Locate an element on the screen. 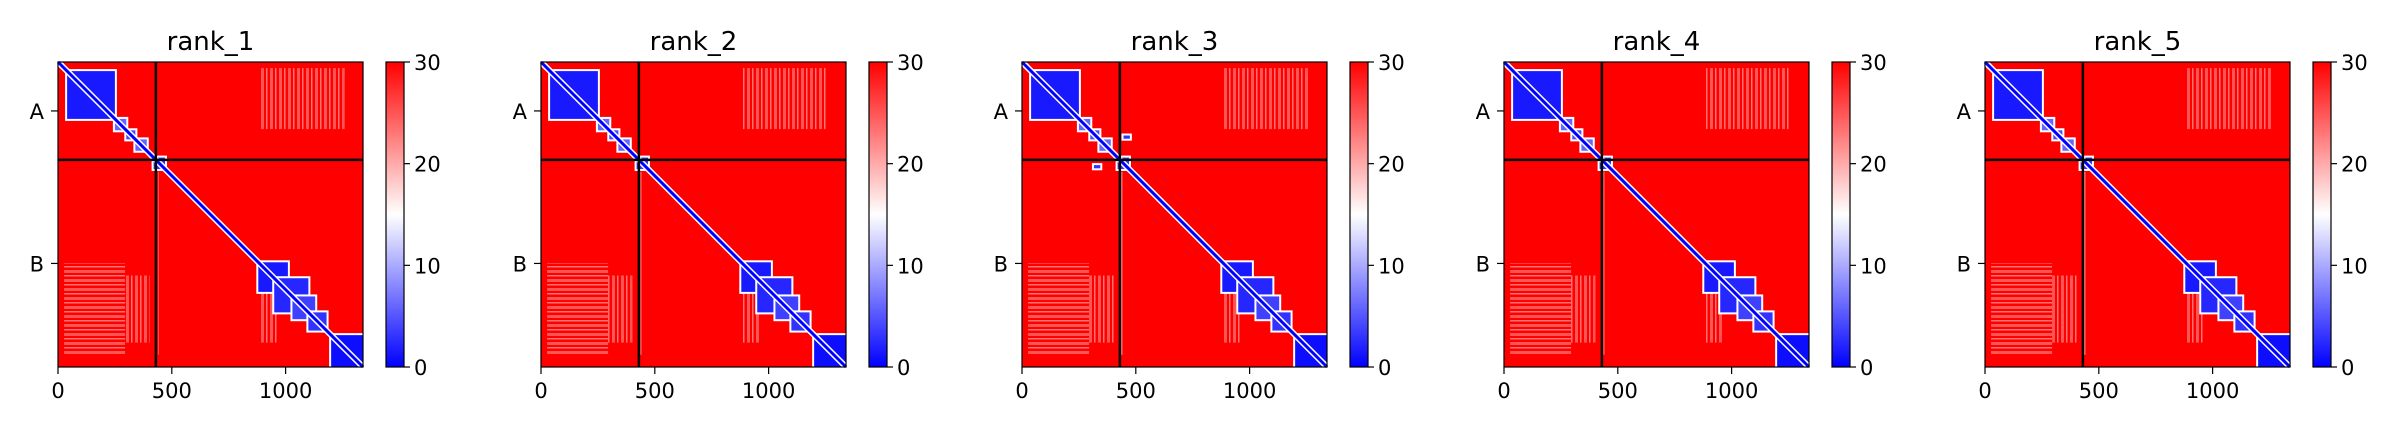  pae-panel-4: rank_4 0 500 1000 A B 0 10 20 30 is located at coordinates (1681, 215).